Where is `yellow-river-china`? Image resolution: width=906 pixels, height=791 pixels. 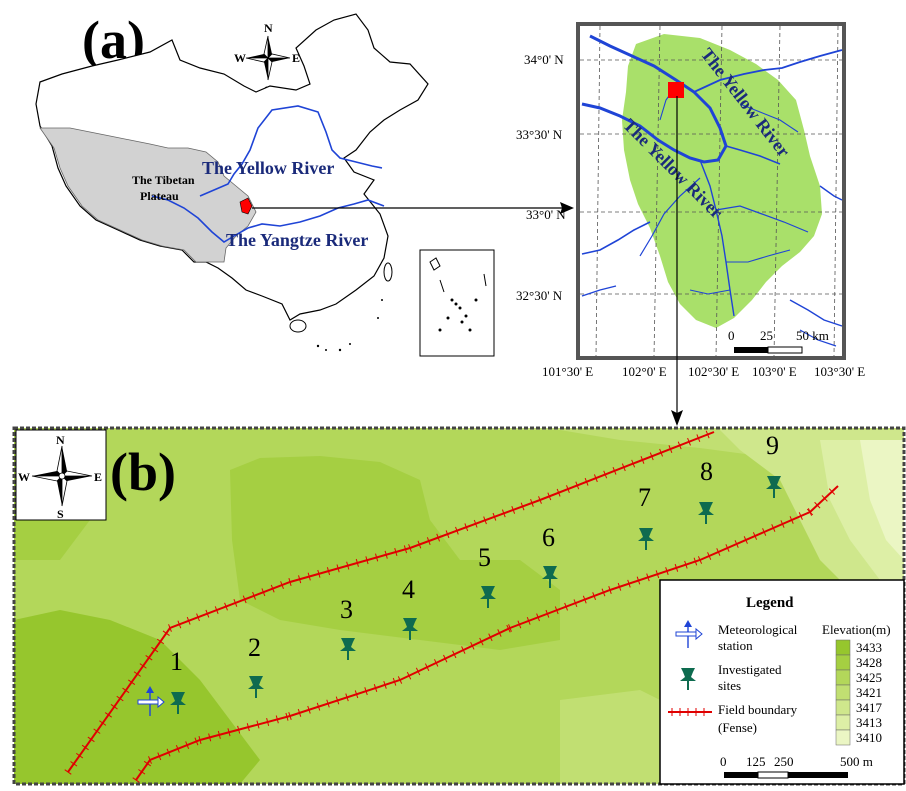 yellow-river-china is located at coordinates (291, 151).